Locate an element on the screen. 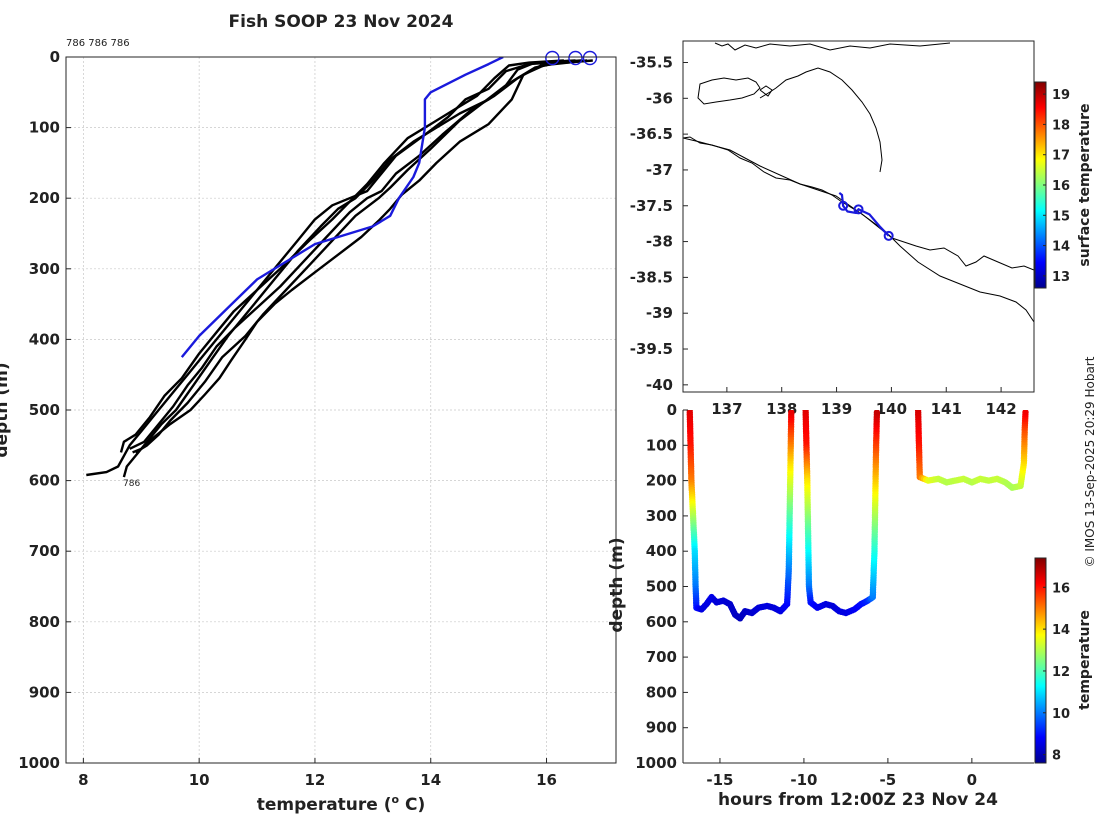 Image resolution: width=1100 pixels, height=820 pixels. section-y-ticks: 0 100 200 300 400 500 600 700 800 900 1000 is located at coordinates (661, 586).